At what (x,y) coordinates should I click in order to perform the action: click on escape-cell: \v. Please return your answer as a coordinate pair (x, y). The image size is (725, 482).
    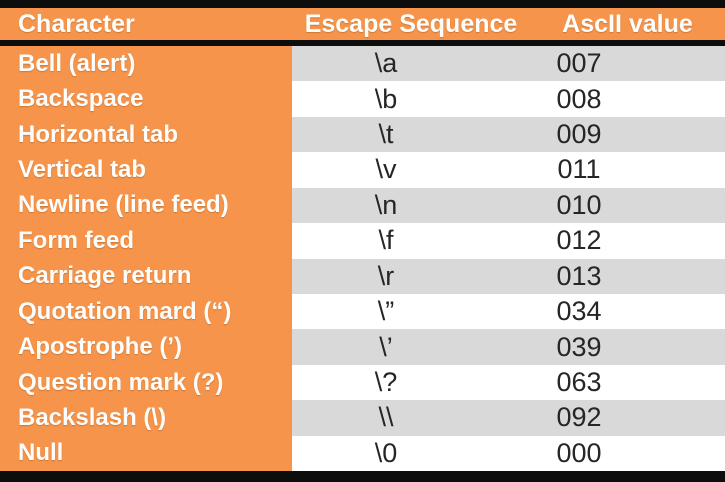
    Looking at the image, I should click on (386, 169).